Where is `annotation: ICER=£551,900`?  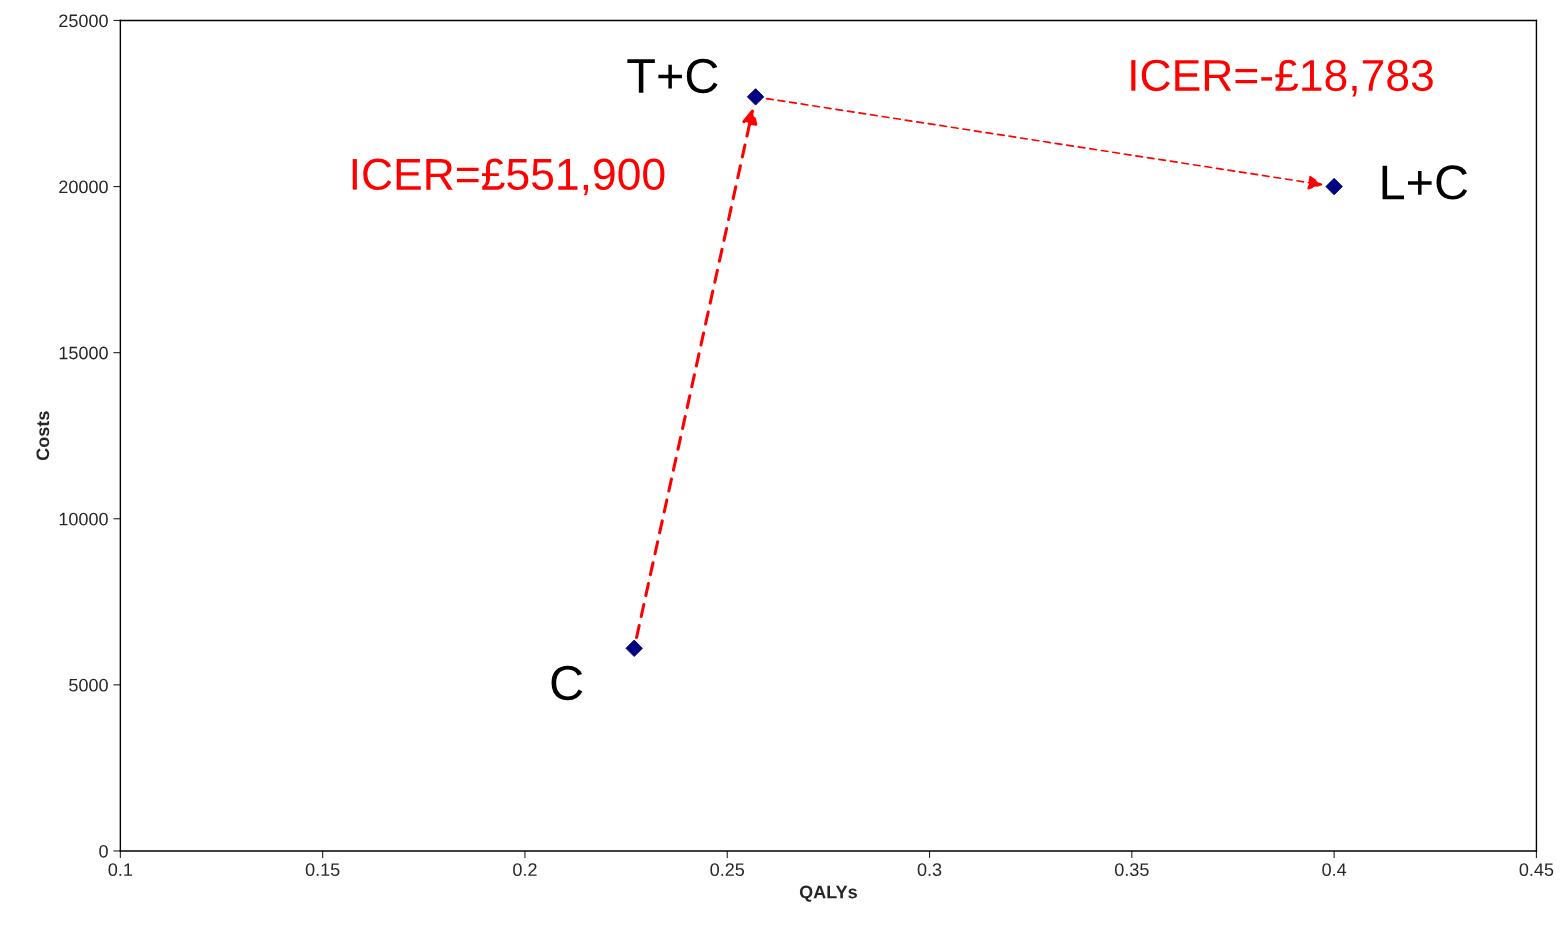 annotation: ICER=£551,900 is located at coordinates (508, 177).